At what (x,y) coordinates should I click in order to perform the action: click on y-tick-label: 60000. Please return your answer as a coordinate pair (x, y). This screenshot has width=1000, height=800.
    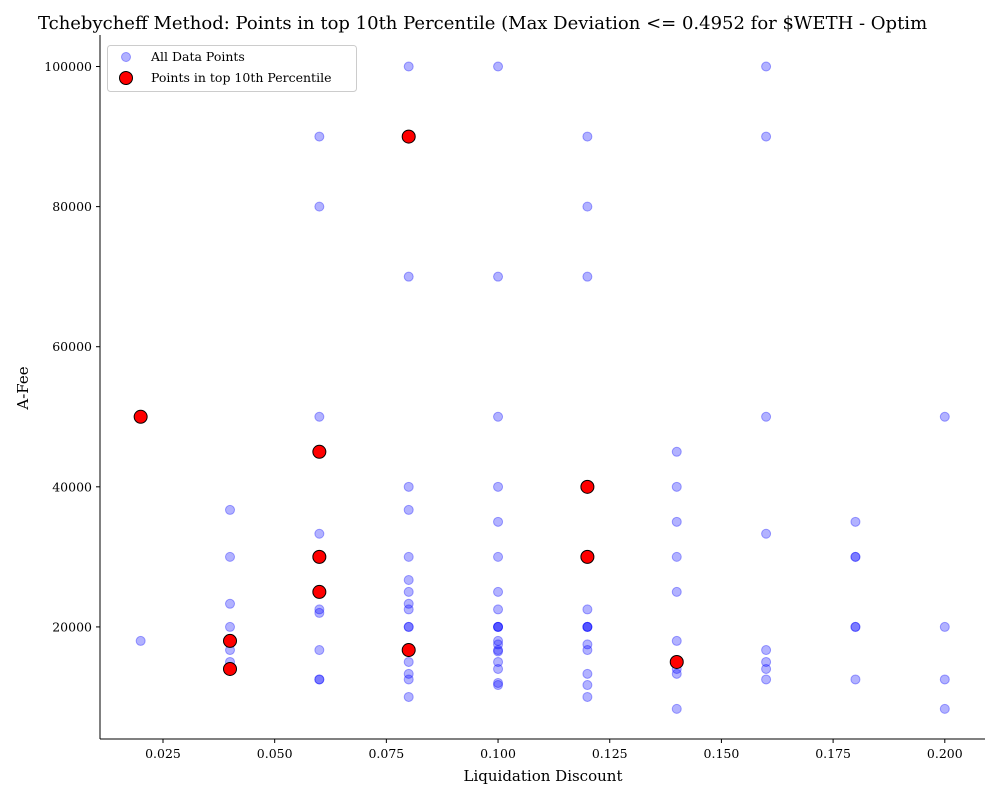
    Looking at the image, I should click on (72, 346).